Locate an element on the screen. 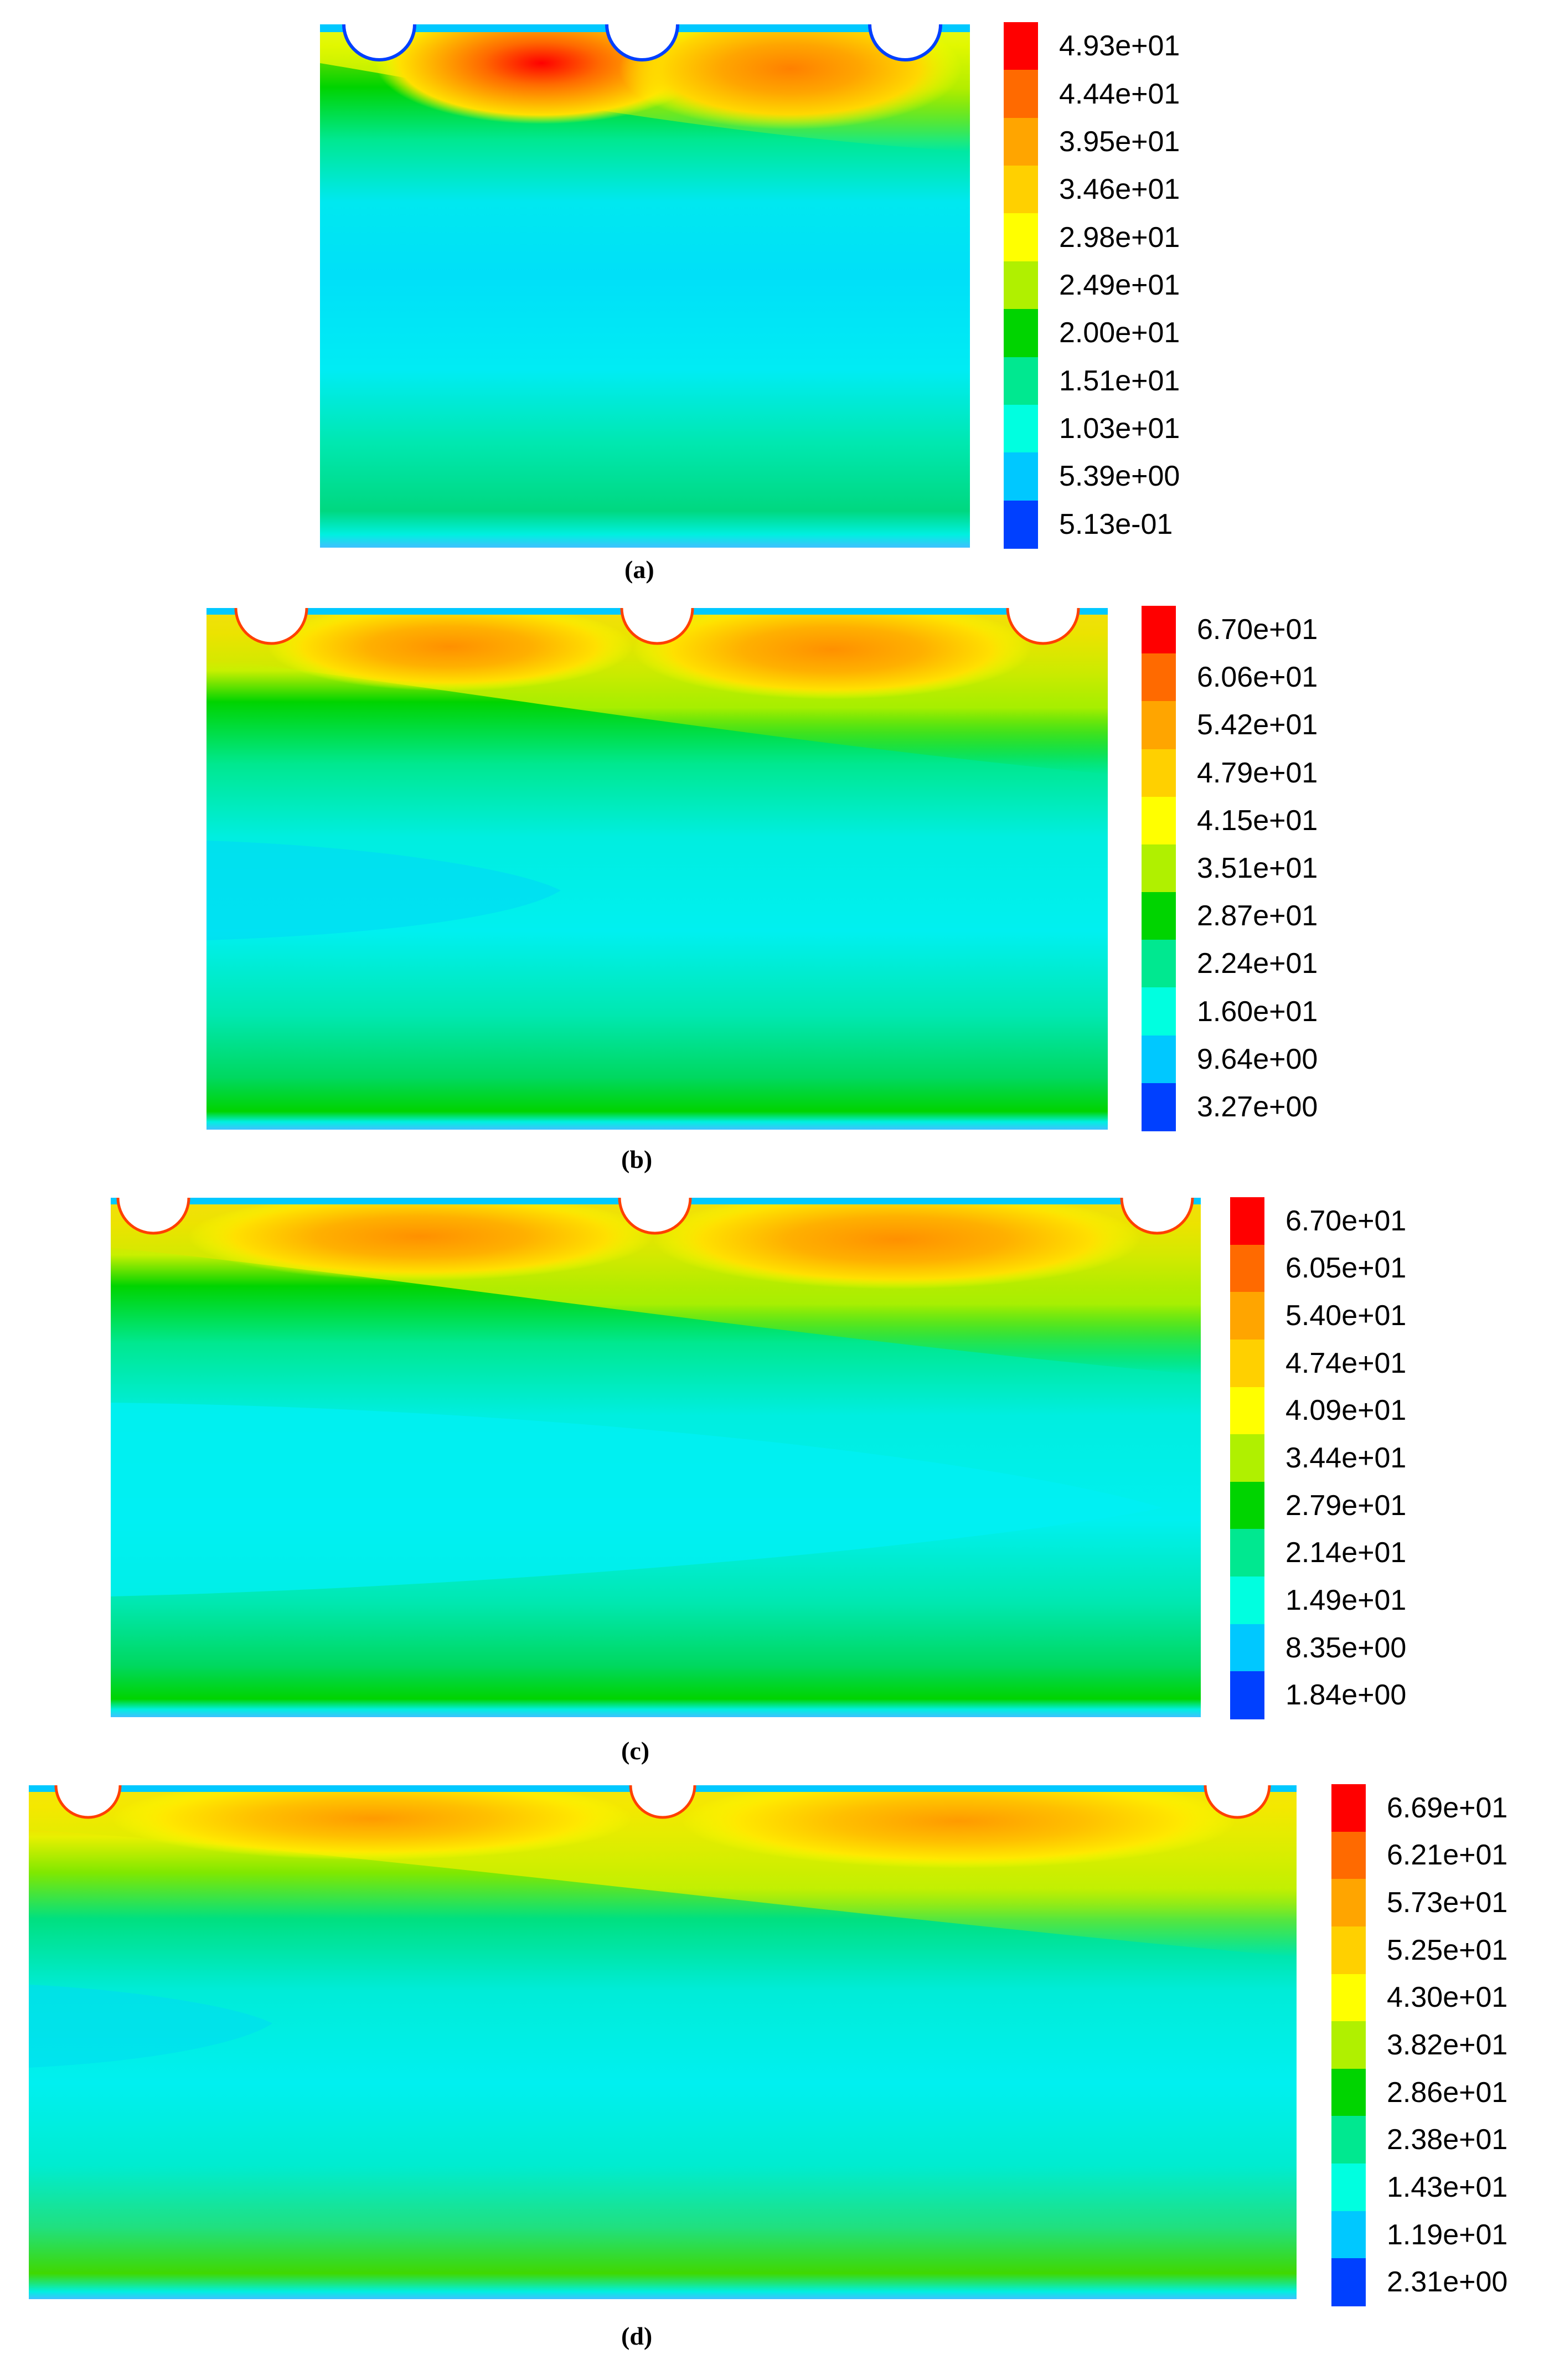 The image size is (1549, 2380). legend-label: 5.42e+01 is located at coordinates (1257, 725).